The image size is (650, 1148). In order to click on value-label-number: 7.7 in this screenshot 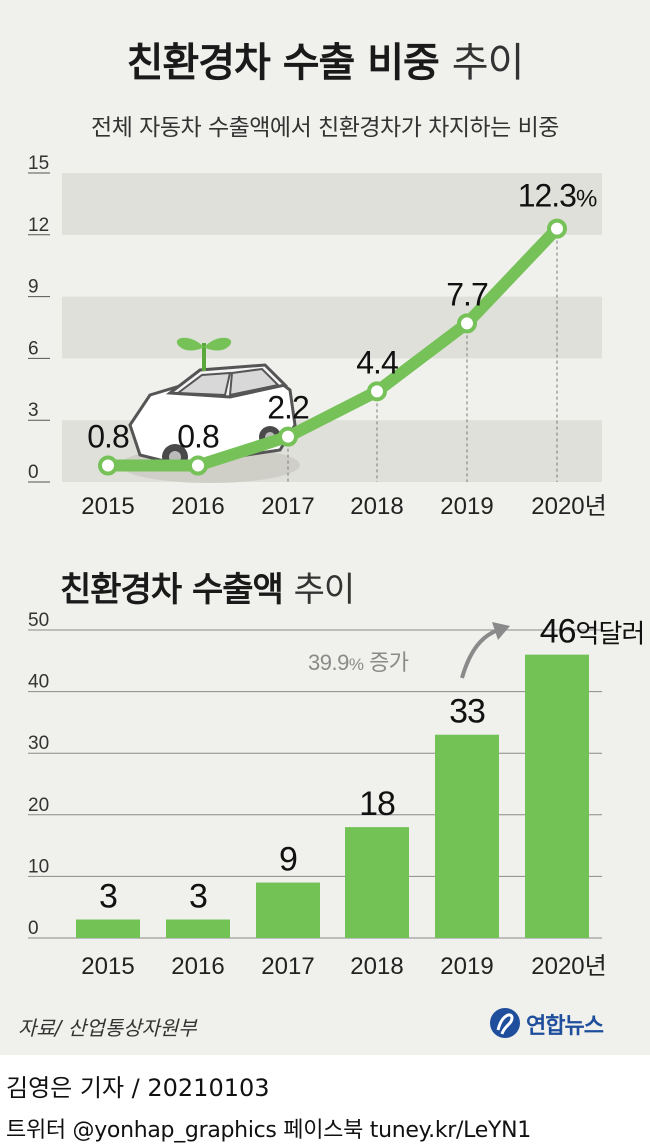, I will do `click(467, 294)`.